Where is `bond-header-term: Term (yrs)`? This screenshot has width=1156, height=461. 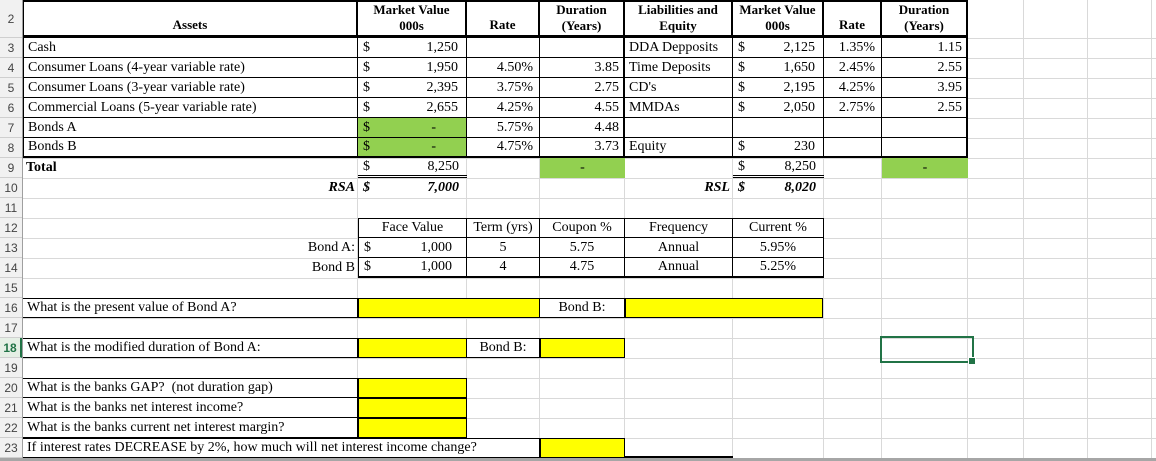 bond-header-term: Term (yrs) is located at coordinates (503, 228).